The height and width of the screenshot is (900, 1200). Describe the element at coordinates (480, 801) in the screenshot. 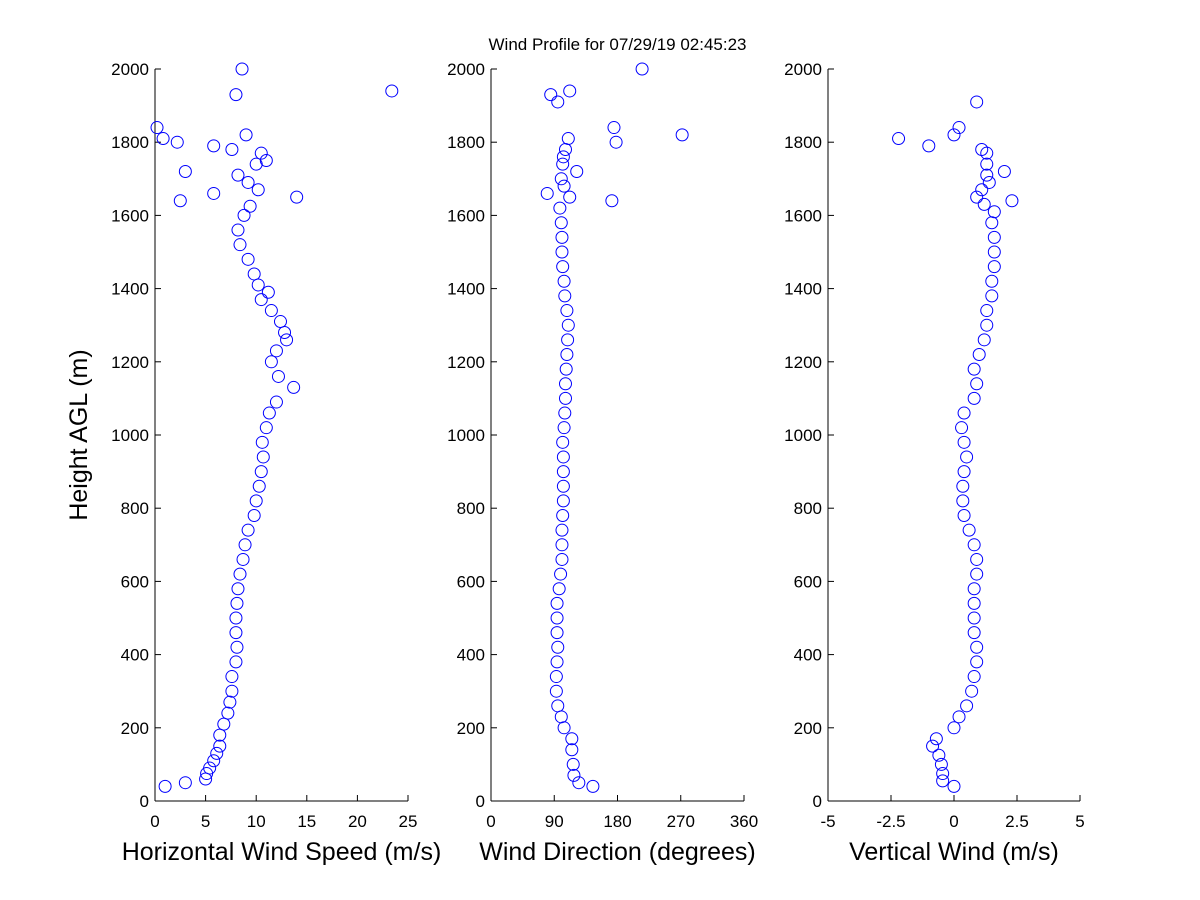

I see `y-tick-label: 0` at that location.